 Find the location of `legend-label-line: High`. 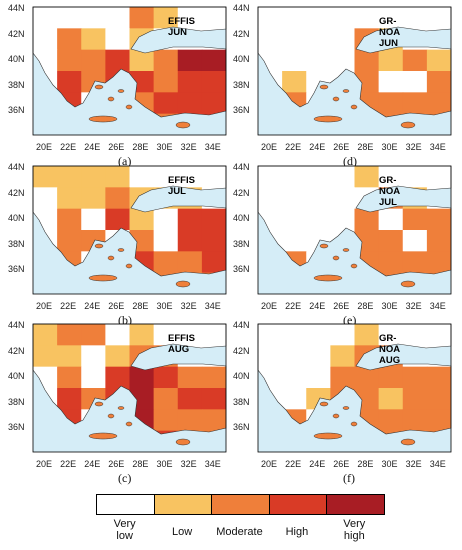

legend-label-line: High is located at coordinates (297, 532).